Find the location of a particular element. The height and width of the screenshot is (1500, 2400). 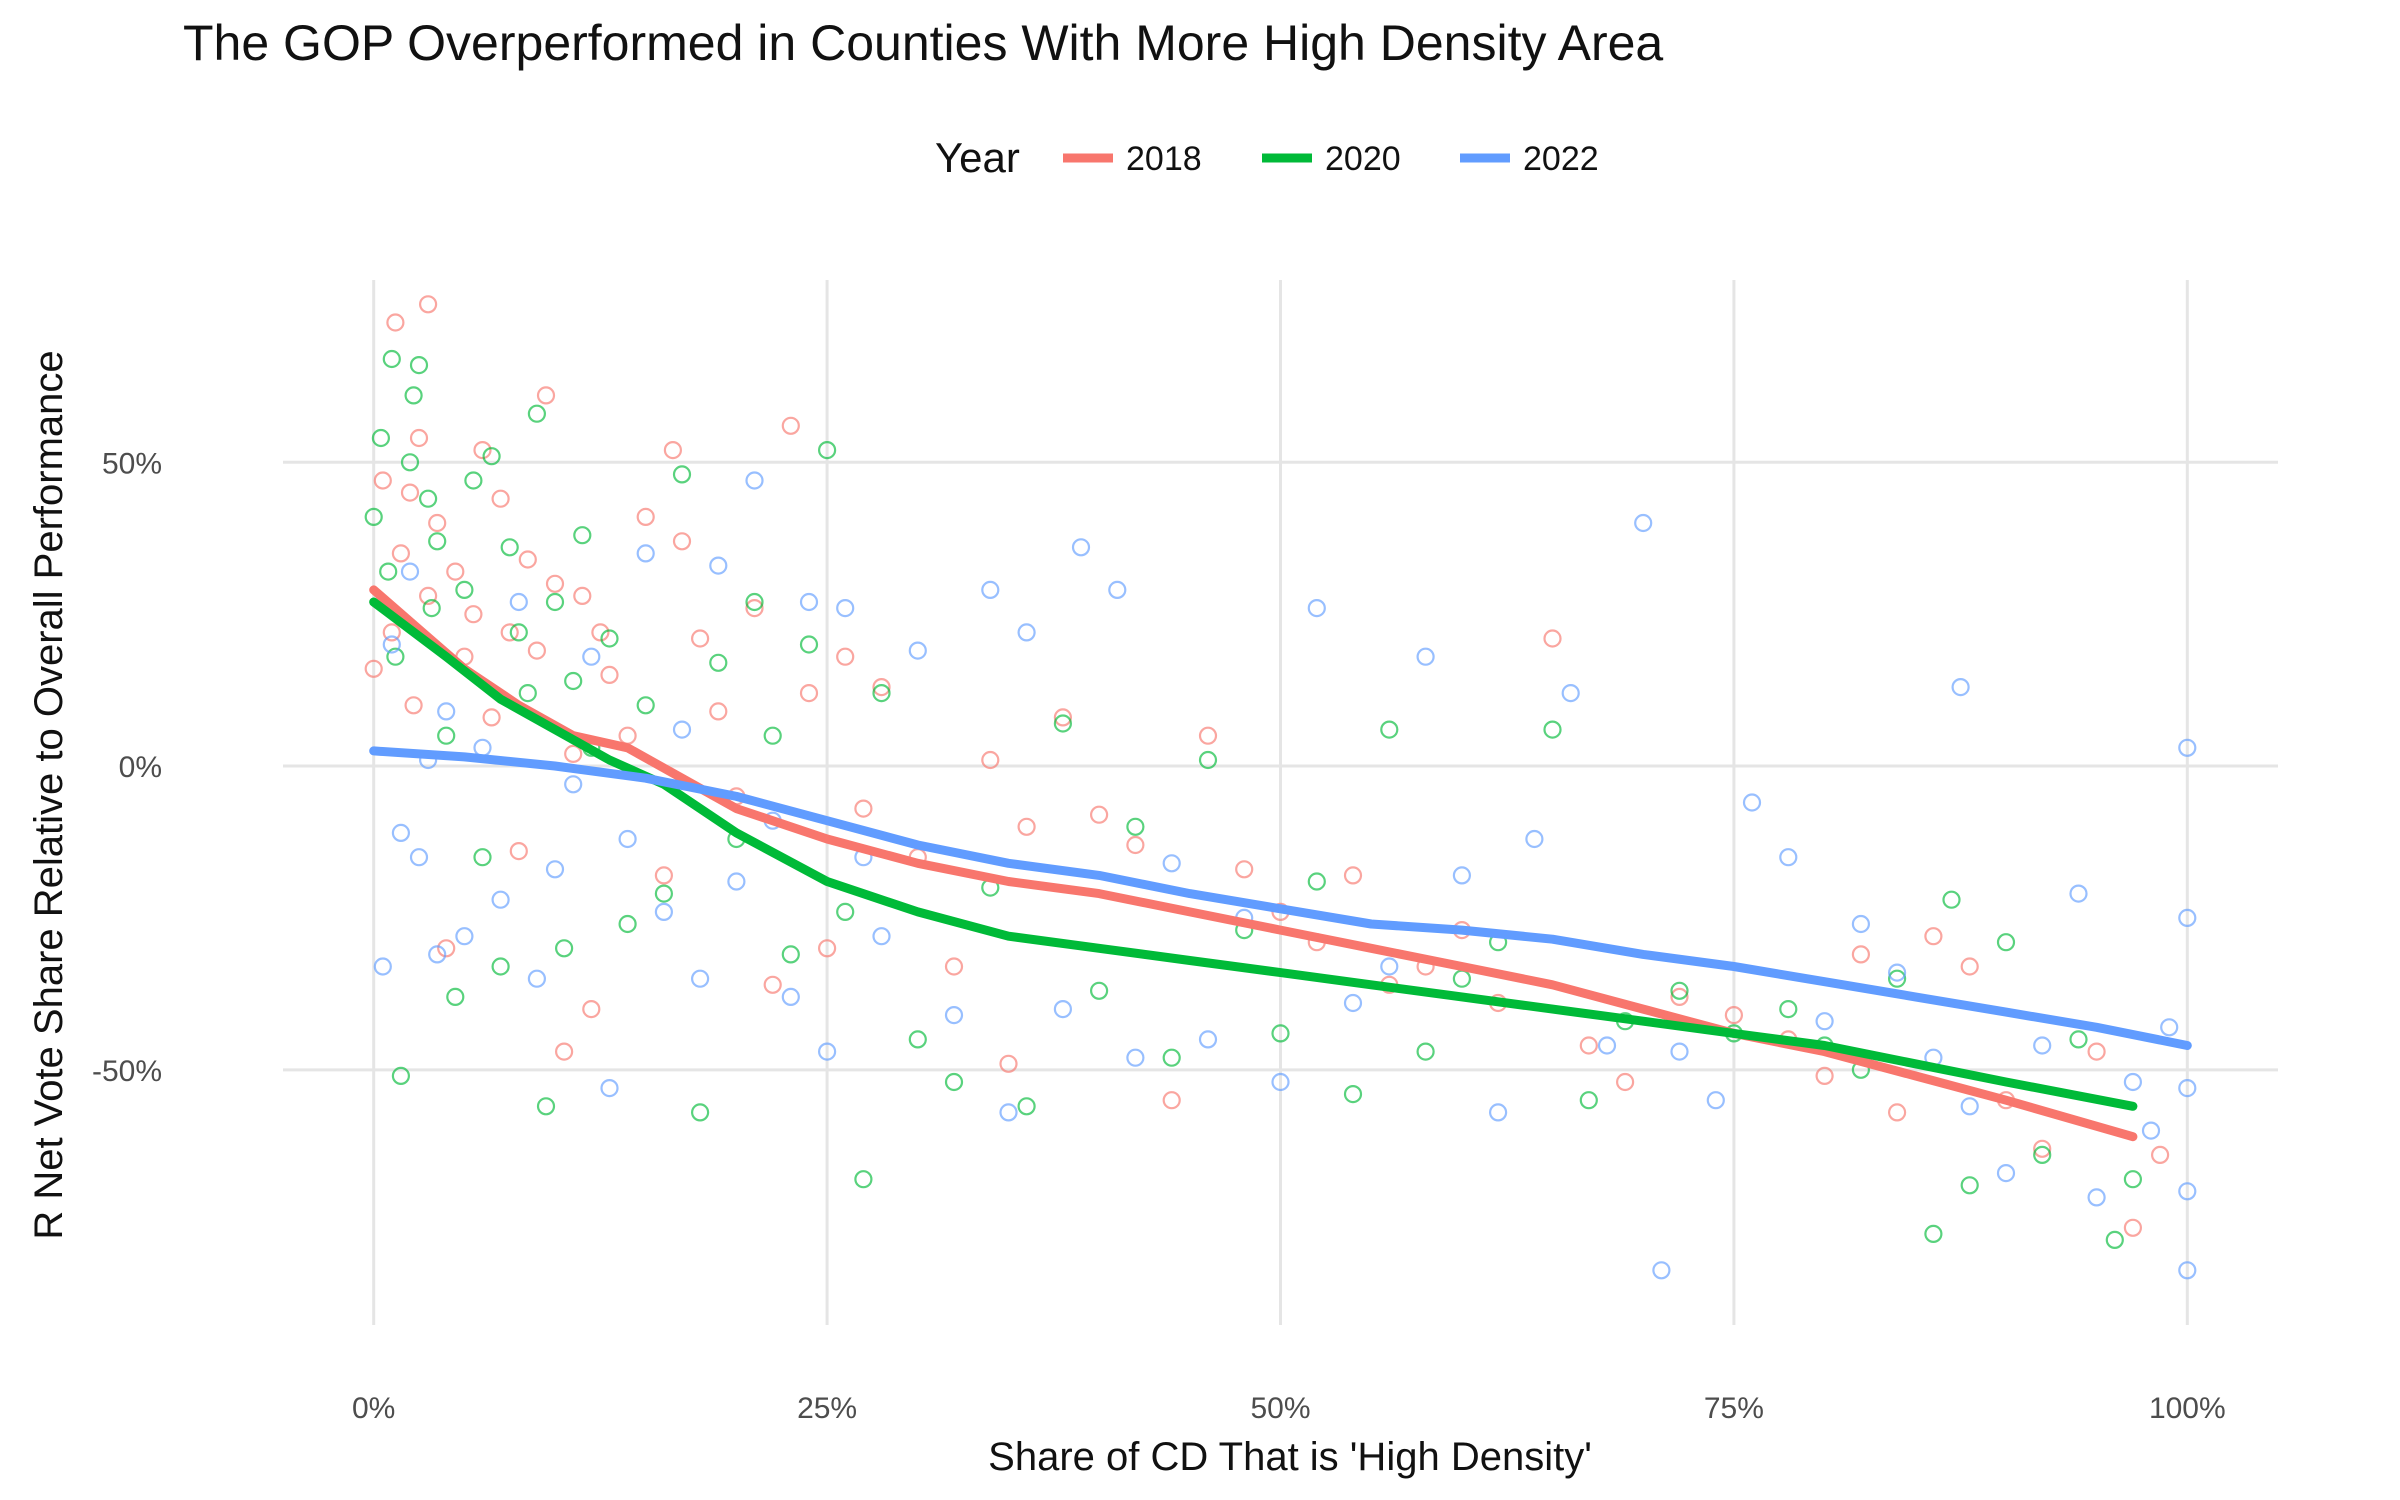

legend-label-2022: 2022 is located at coordinates (1561, 159).